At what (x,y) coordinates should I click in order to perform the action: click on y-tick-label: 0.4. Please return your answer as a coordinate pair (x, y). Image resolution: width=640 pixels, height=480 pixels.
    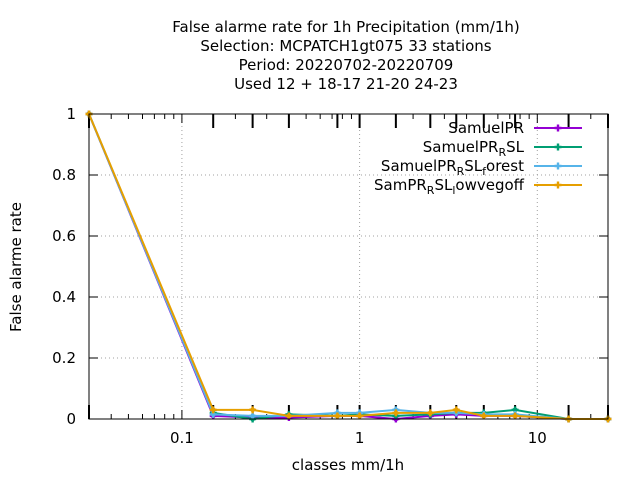
    Looking at the image, I should click on (64, 297).